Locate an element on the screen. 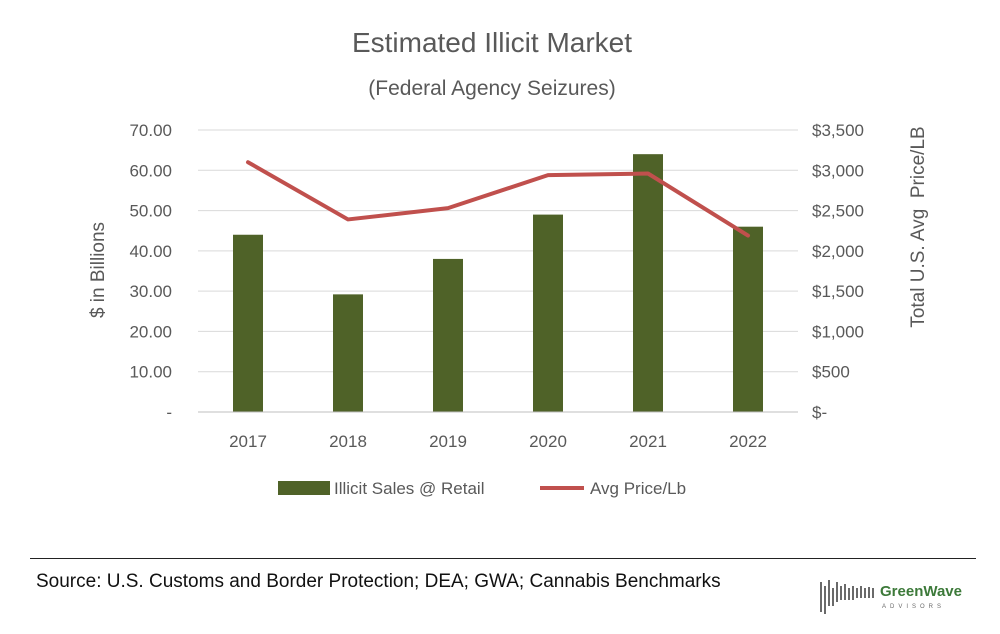  greenwave-logo: GreenWave ADVISORS is located at coordinates (891, 597).